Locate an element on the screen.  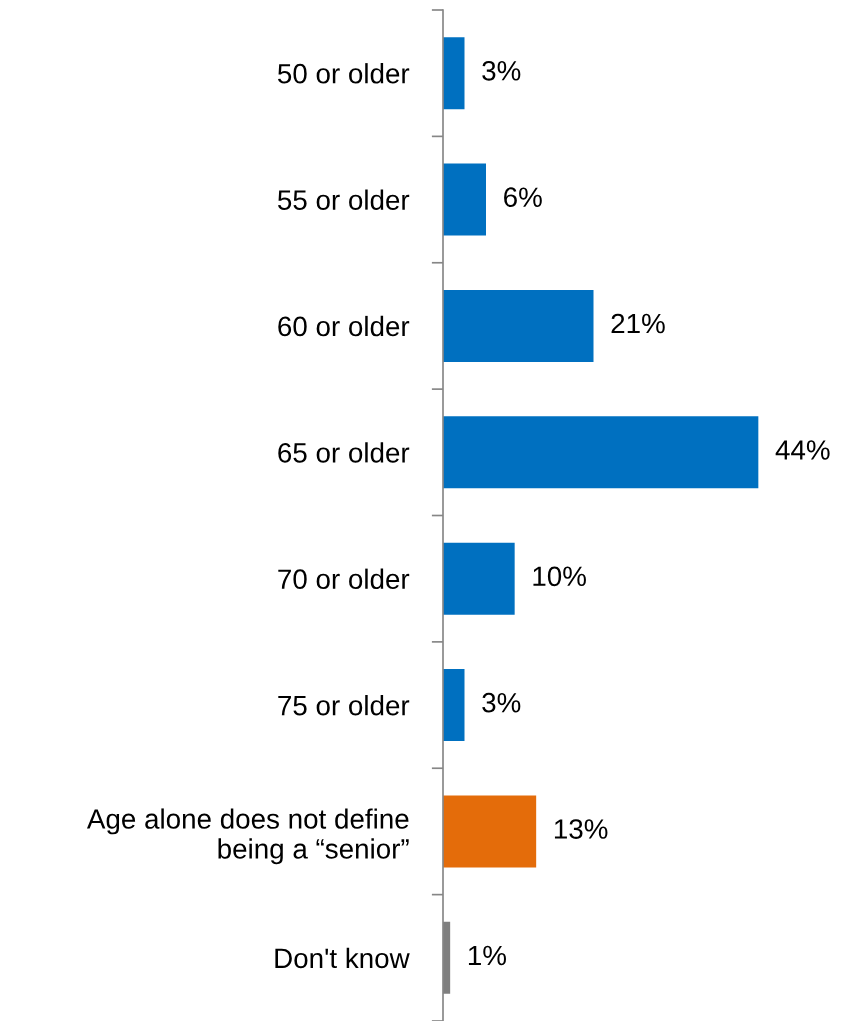
y-tick-label: Don't know is located at coordinates (342, 958).